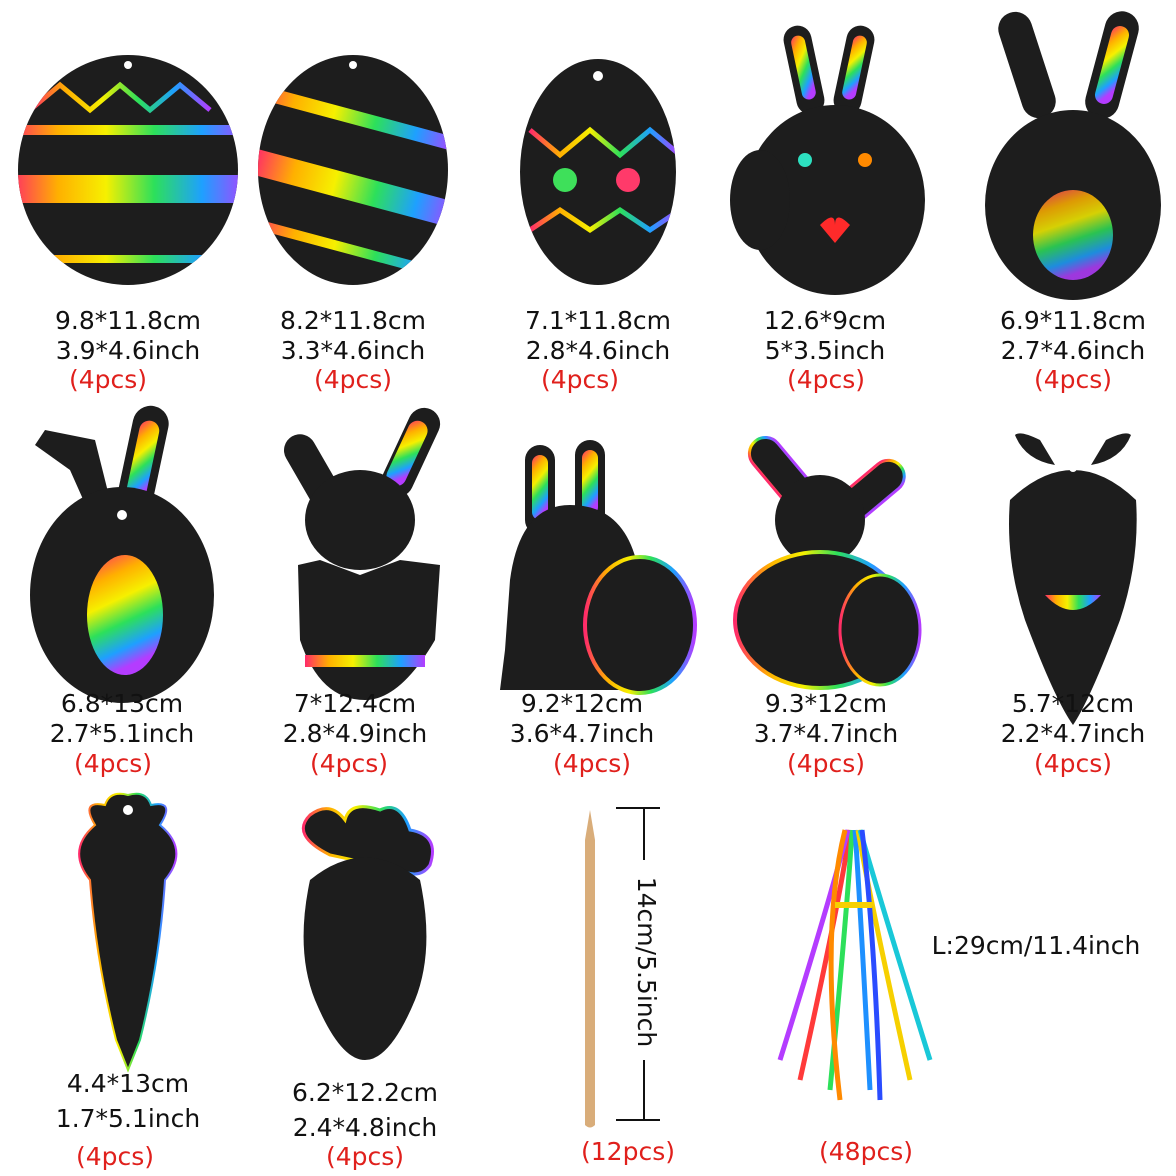 The image size is (1176, 1176). I want to click on size-inch: 3.3*4.6inch, so click(353, 350).